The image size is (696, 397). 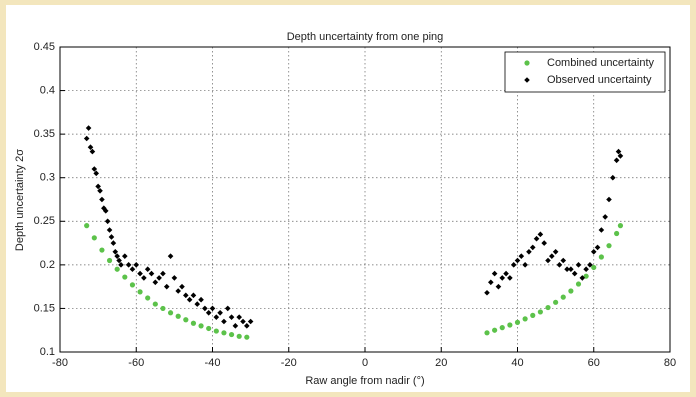 What do you see at coordinates (599, 80) in the screenshot?
I see `legend-label: Observed uncertainty` at bounding box center [599, 80].